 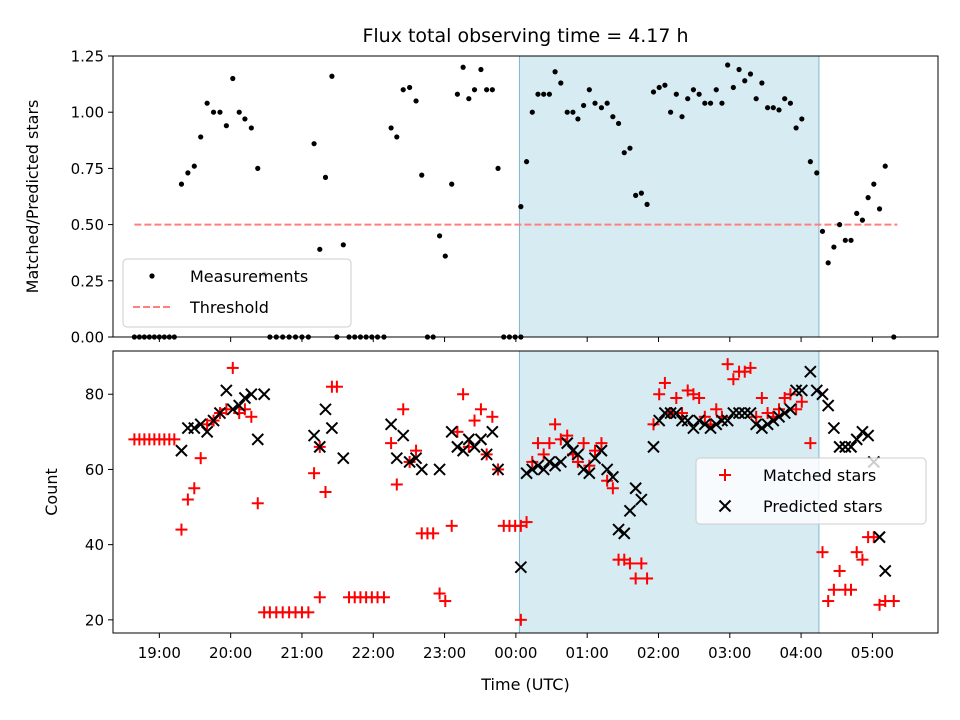 I want to click on x-tick-label: 03:00, so click(x=729, y=653).